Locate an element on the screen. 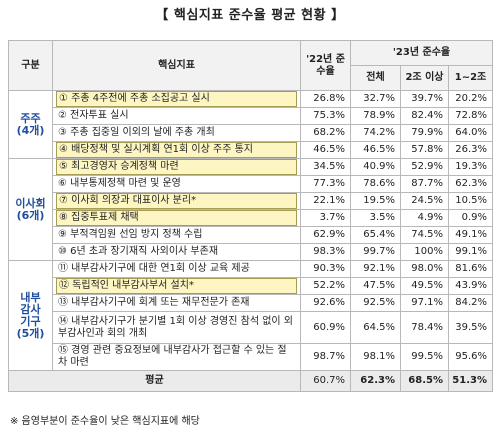  table-row: ⑫ 독립적인 내부감사부서 설치* 52.2% 47.5% 49.5% 43.9% is located at coordinates (251, 286).